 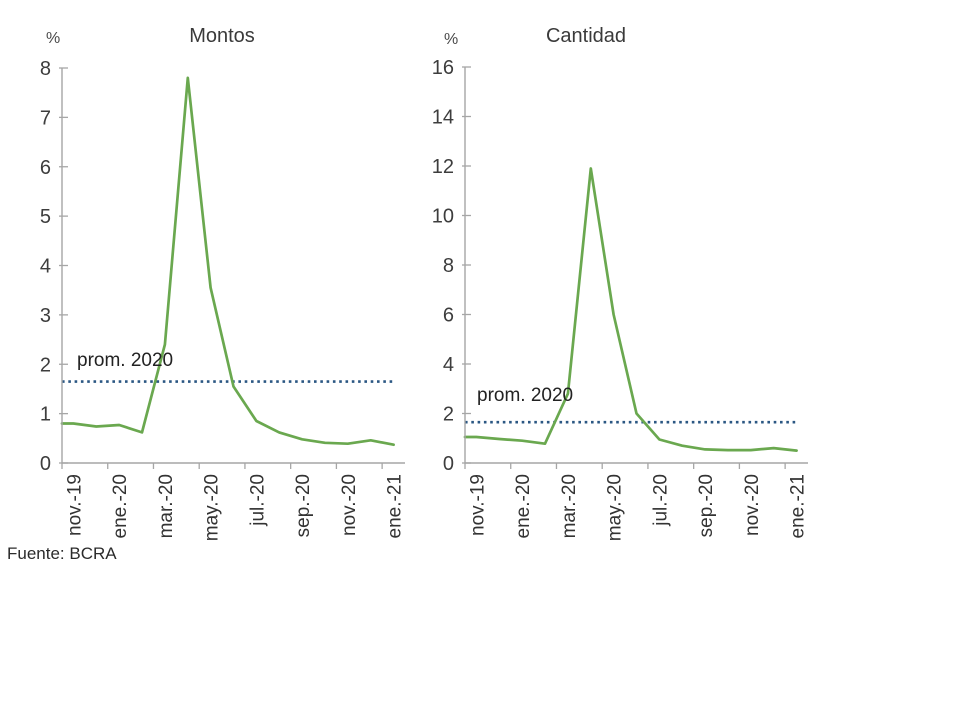 What do you see at coordinates (630, 309) in the screenshot?
I see `series-line-cantidad` at bounding box center [630, 309].